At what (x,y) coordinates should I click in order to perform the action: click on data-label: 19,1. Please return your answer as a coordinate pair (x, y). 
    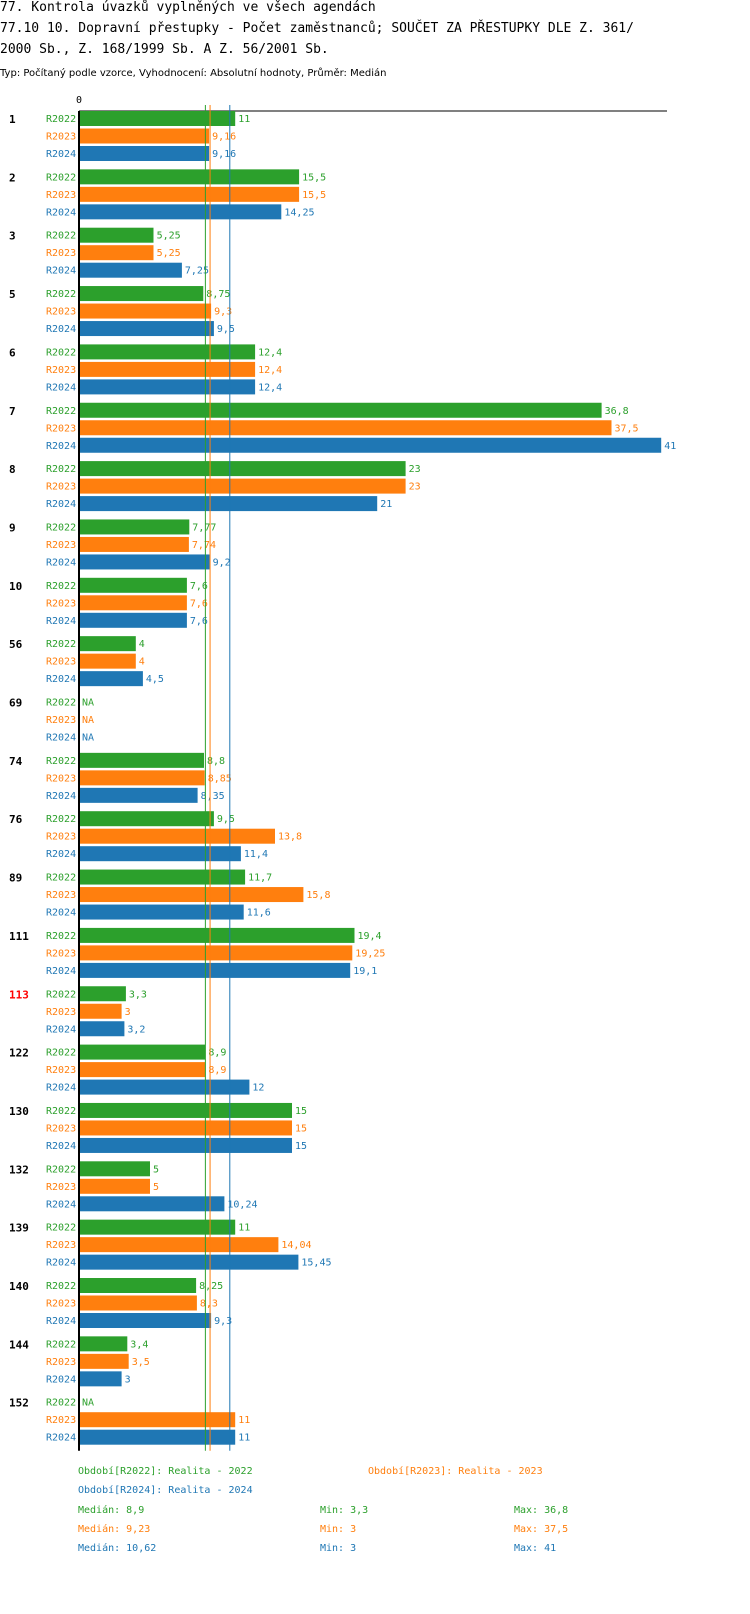
    Looking at the image, I should click on (365, 971).